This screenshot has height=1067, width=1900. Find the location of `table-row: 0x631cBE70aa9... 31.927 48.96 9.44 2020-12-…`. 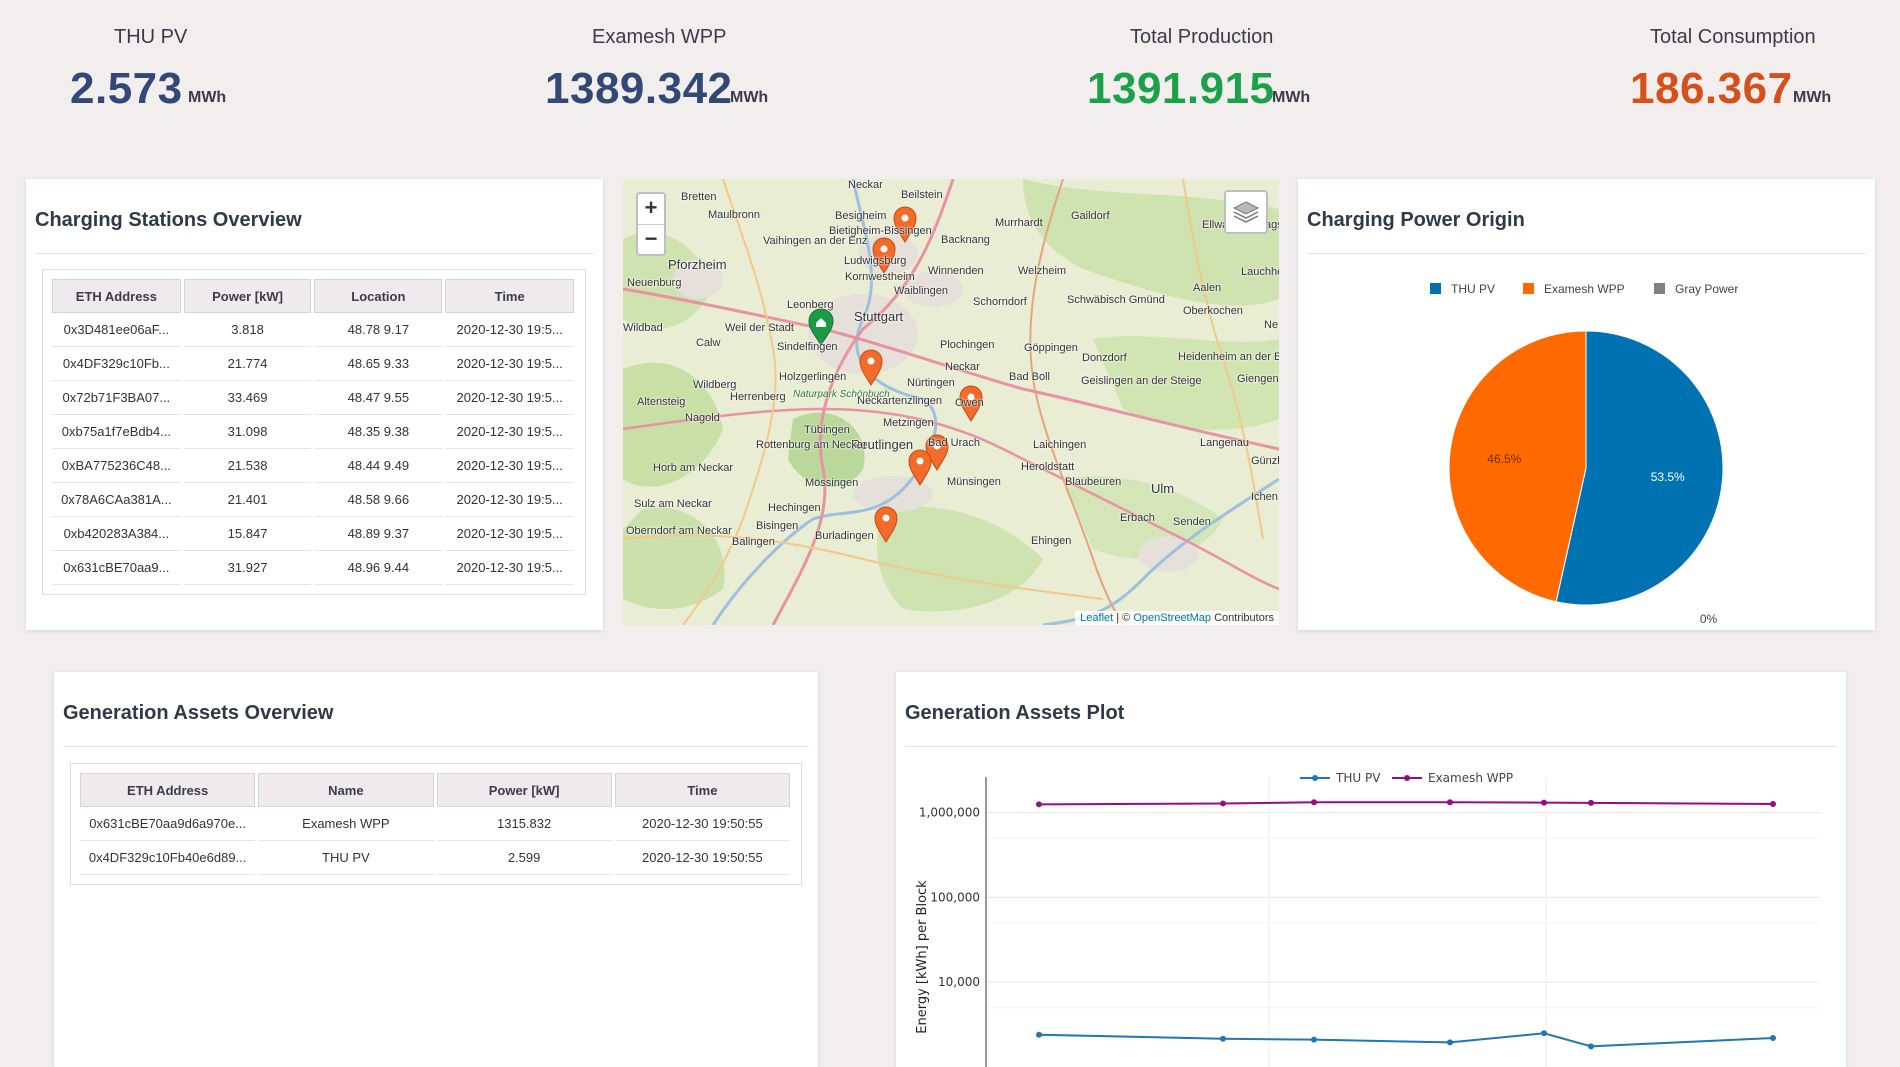

table-row: 0x631cBE70aa9... 31.927 48.96 9.44 2020-12-… is located at coordinates (313, 568).